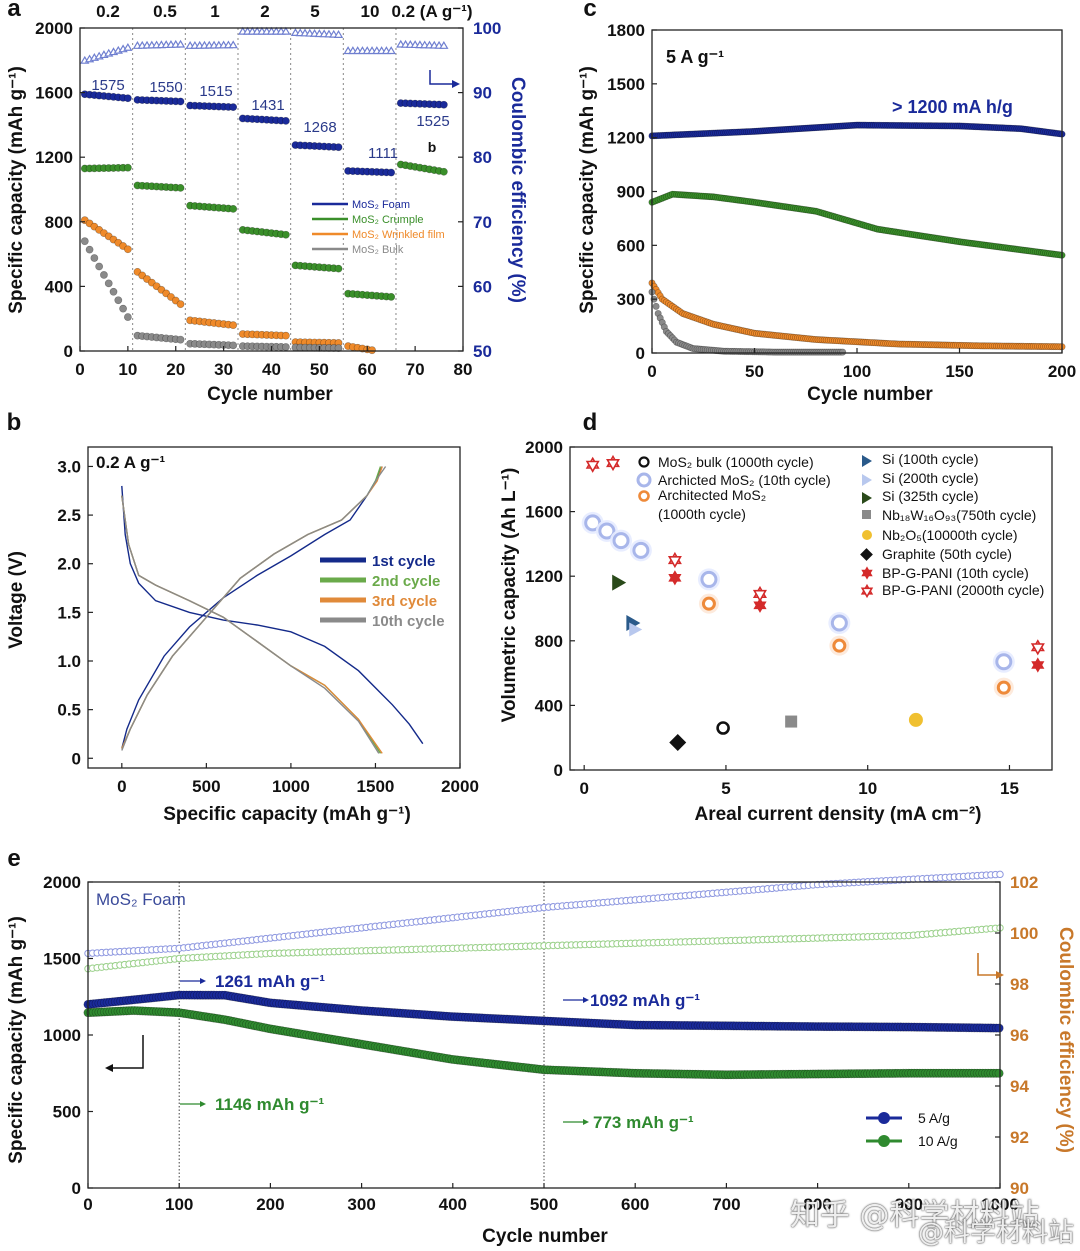 The image size is (1080, 1251). Describe the element at coordinates (482, 351) in the screenshot. I see `a-y2-ytick-label: 50` at that location.